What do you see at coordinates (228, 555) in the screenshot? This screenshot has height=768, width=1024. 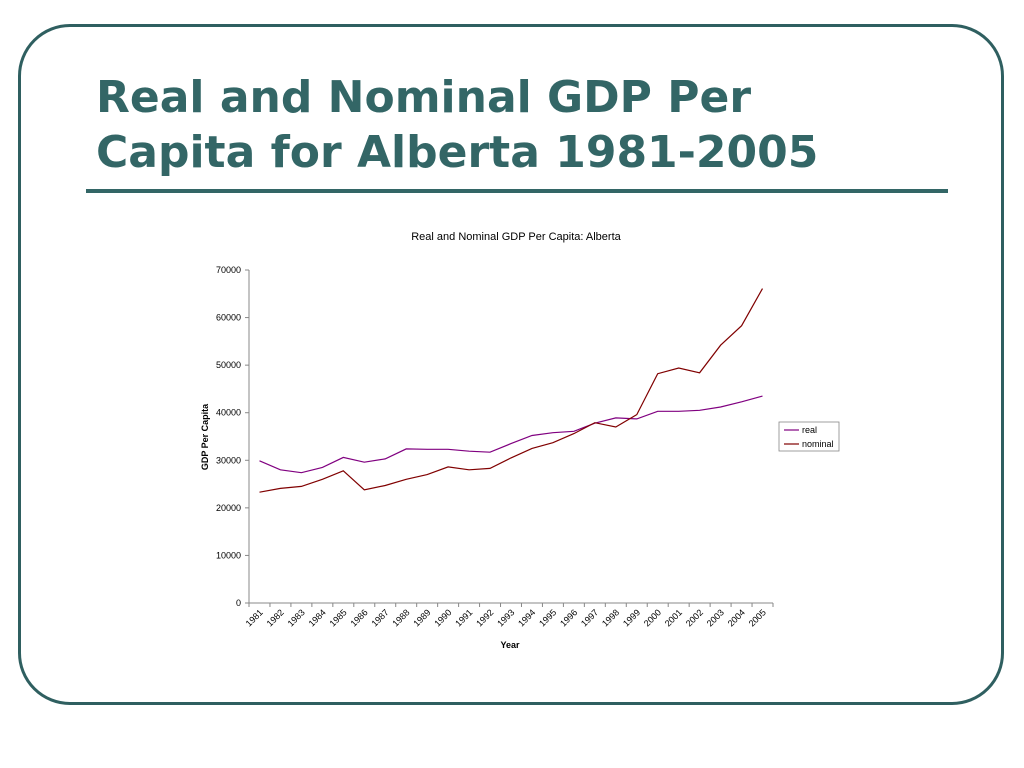 I see `y-tick-label: 10000` at bounding box center [228, 555].